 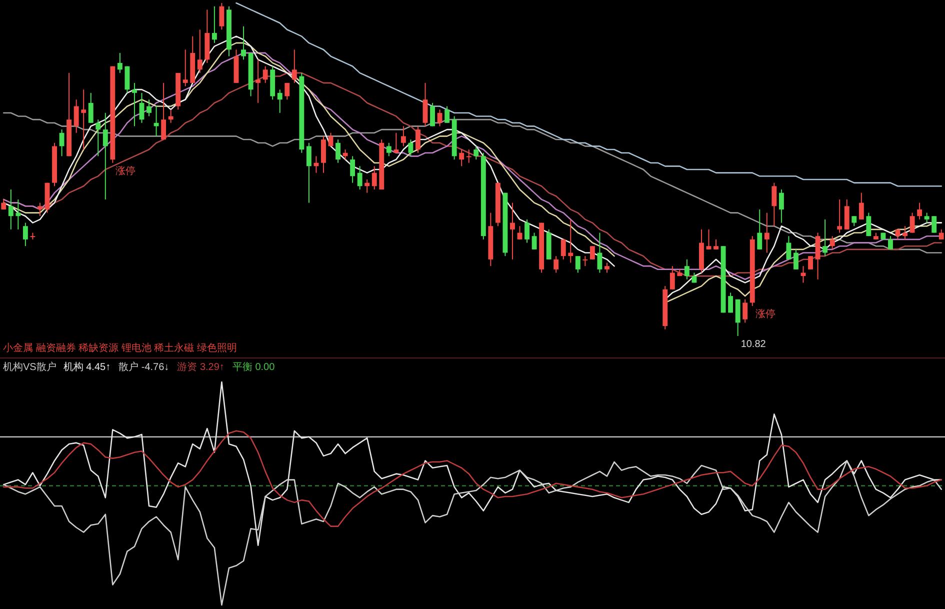 I want to click on legend: 平衡 0.00, so click(x=253, y=367).